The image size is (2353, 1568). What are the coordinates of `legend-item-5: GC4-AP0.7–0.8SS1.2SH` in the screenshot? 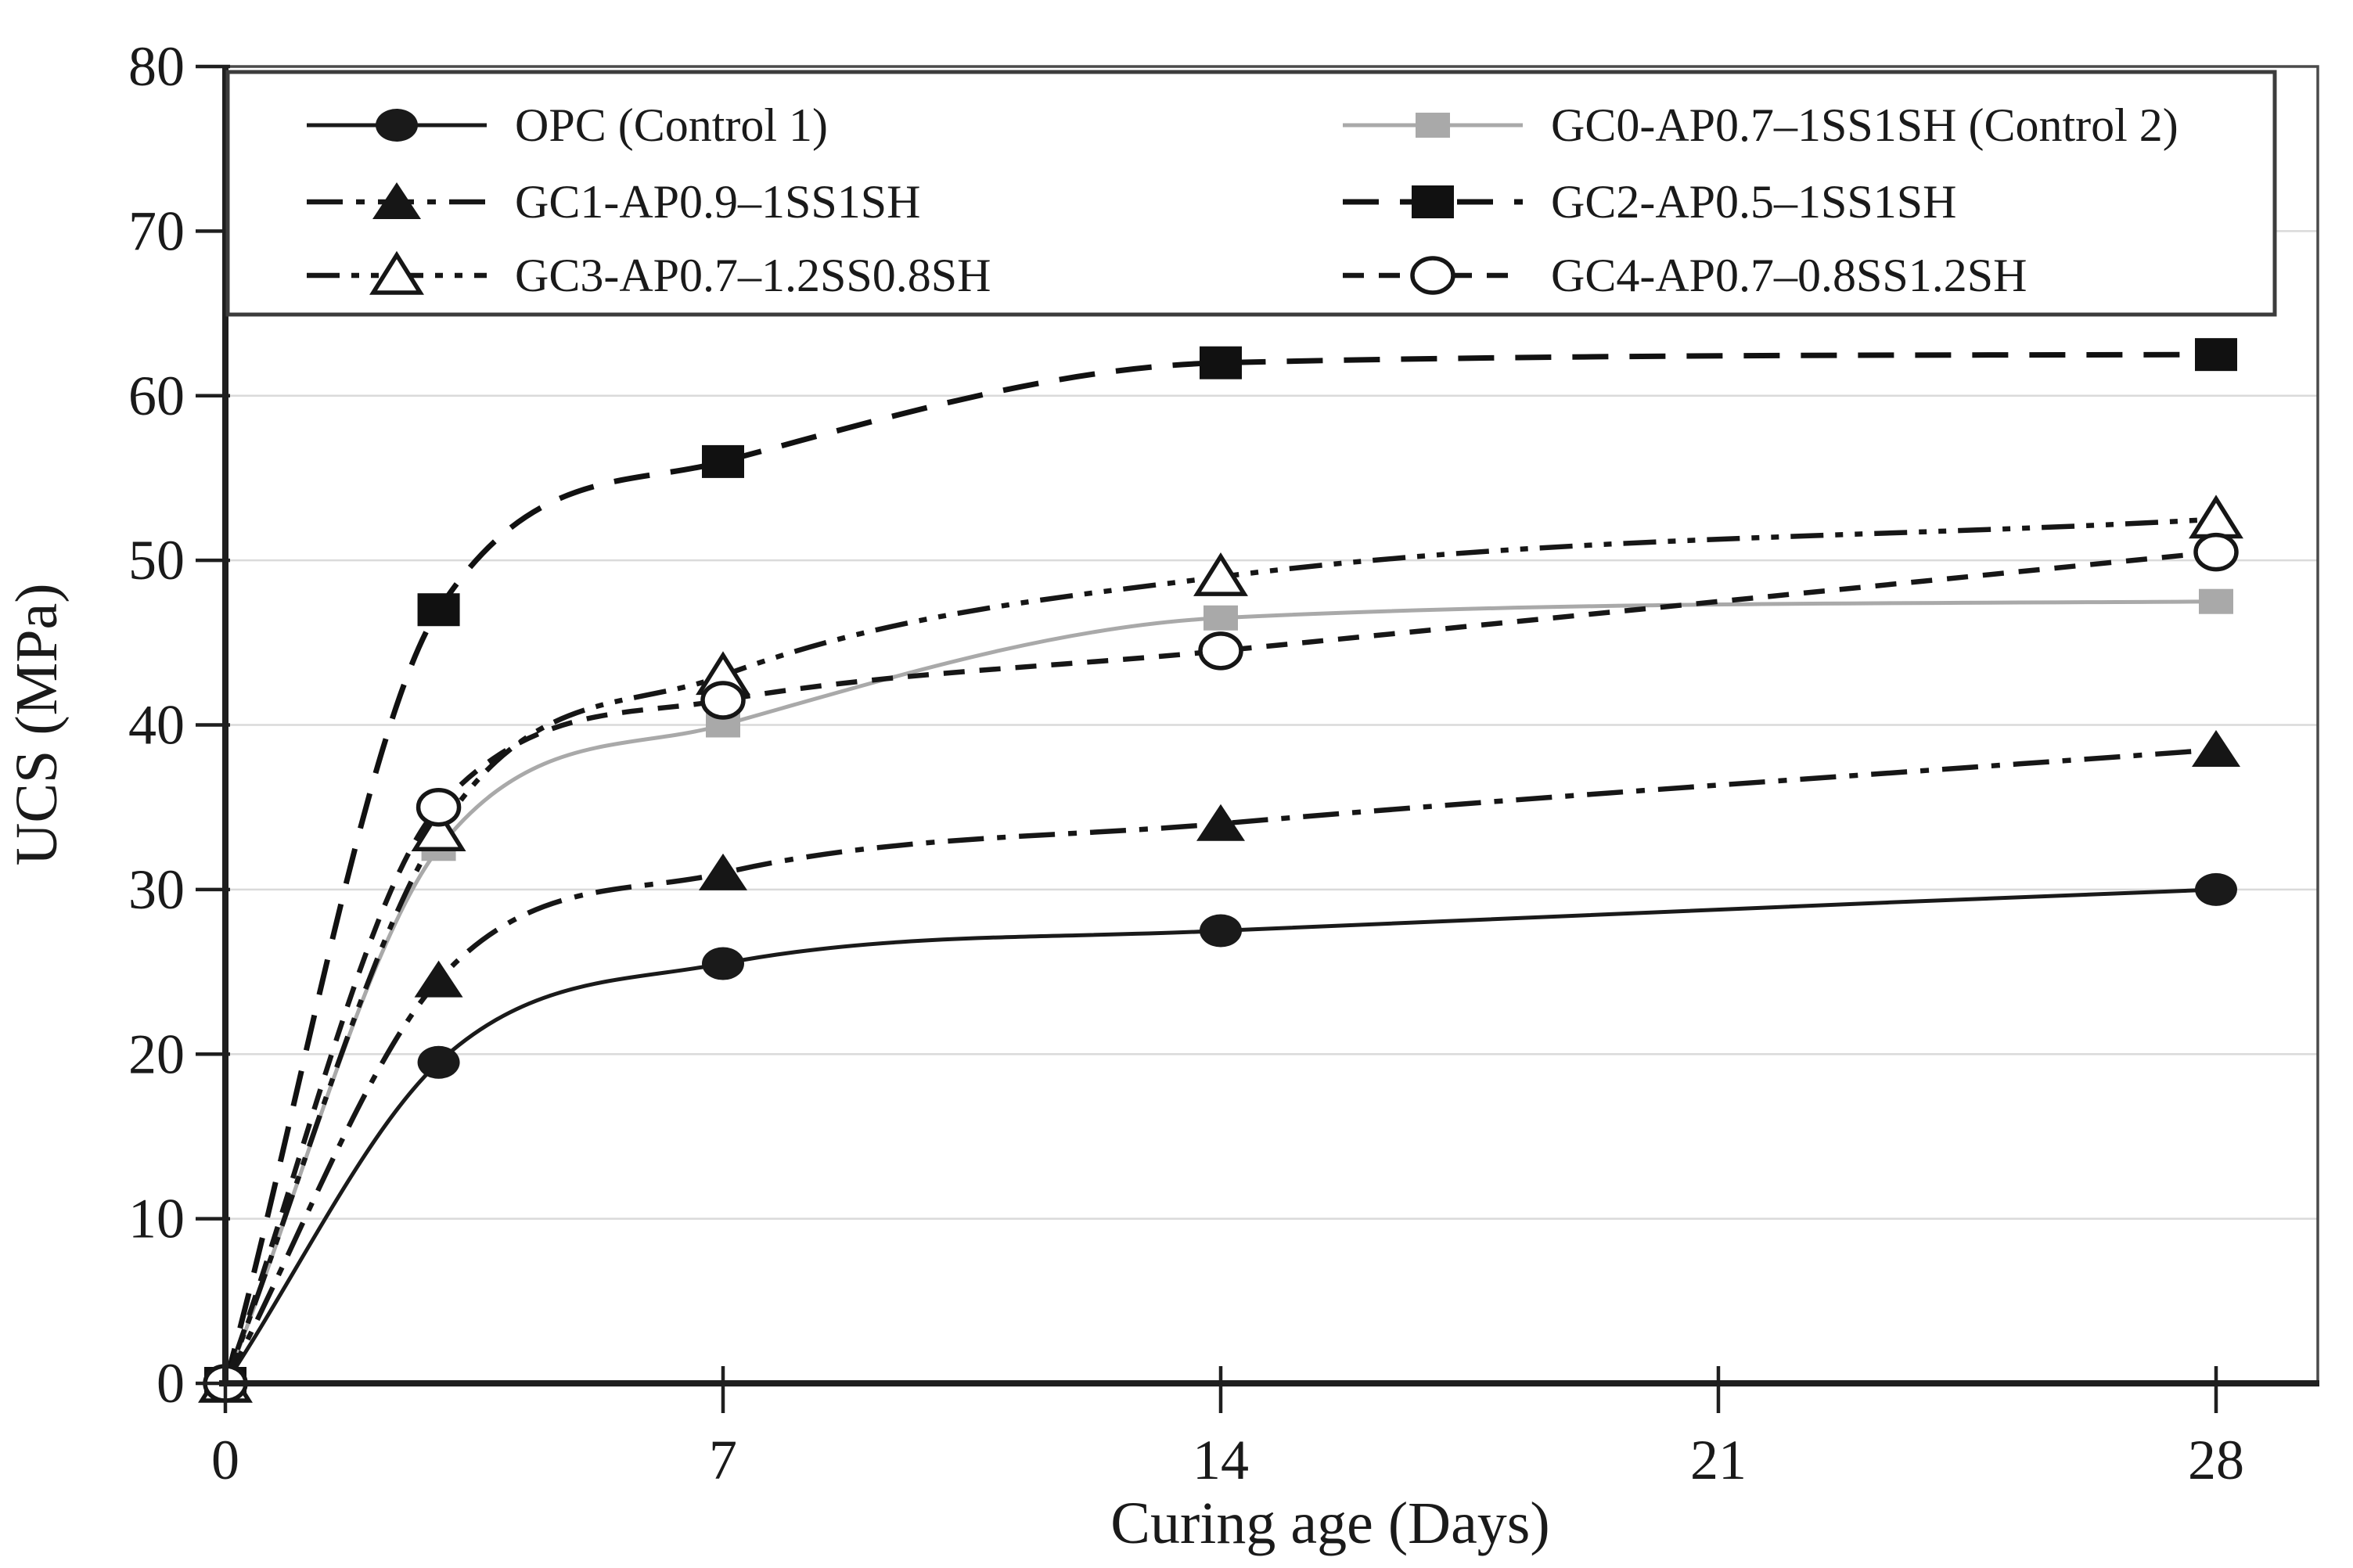 It's located at (1685, 275).